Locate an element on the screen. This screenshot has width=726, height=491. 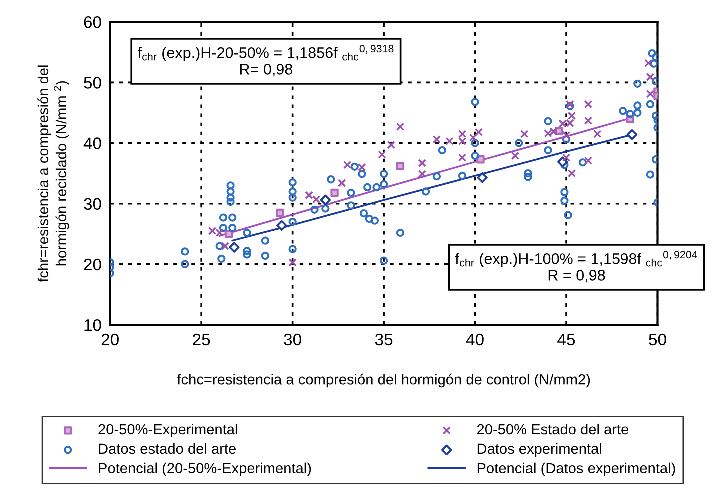
legend-label: 20-50%-Experimental is located at coordinates (168, 431).